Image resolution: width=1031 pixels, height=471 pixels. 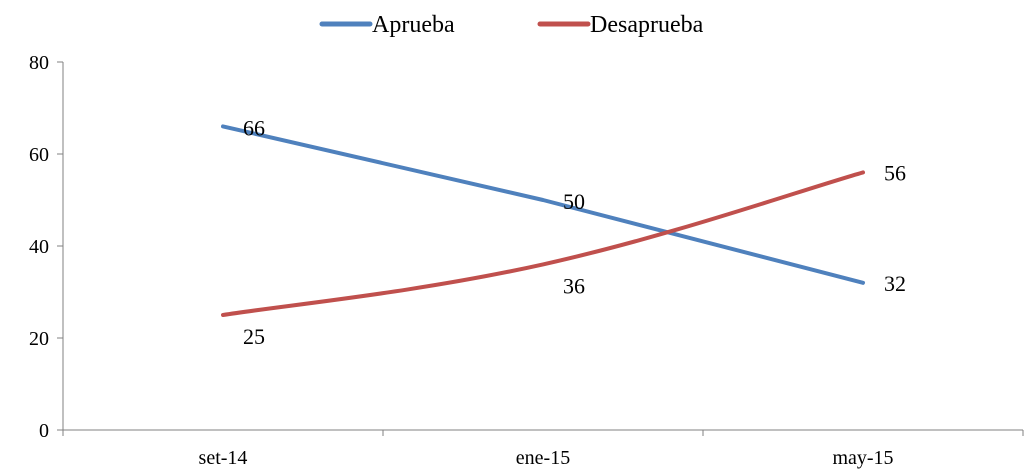 What do you see at coordinates (39, 339) in the screenshot?
I see `y-tick-label: 20` at bounding box center [39, 339].